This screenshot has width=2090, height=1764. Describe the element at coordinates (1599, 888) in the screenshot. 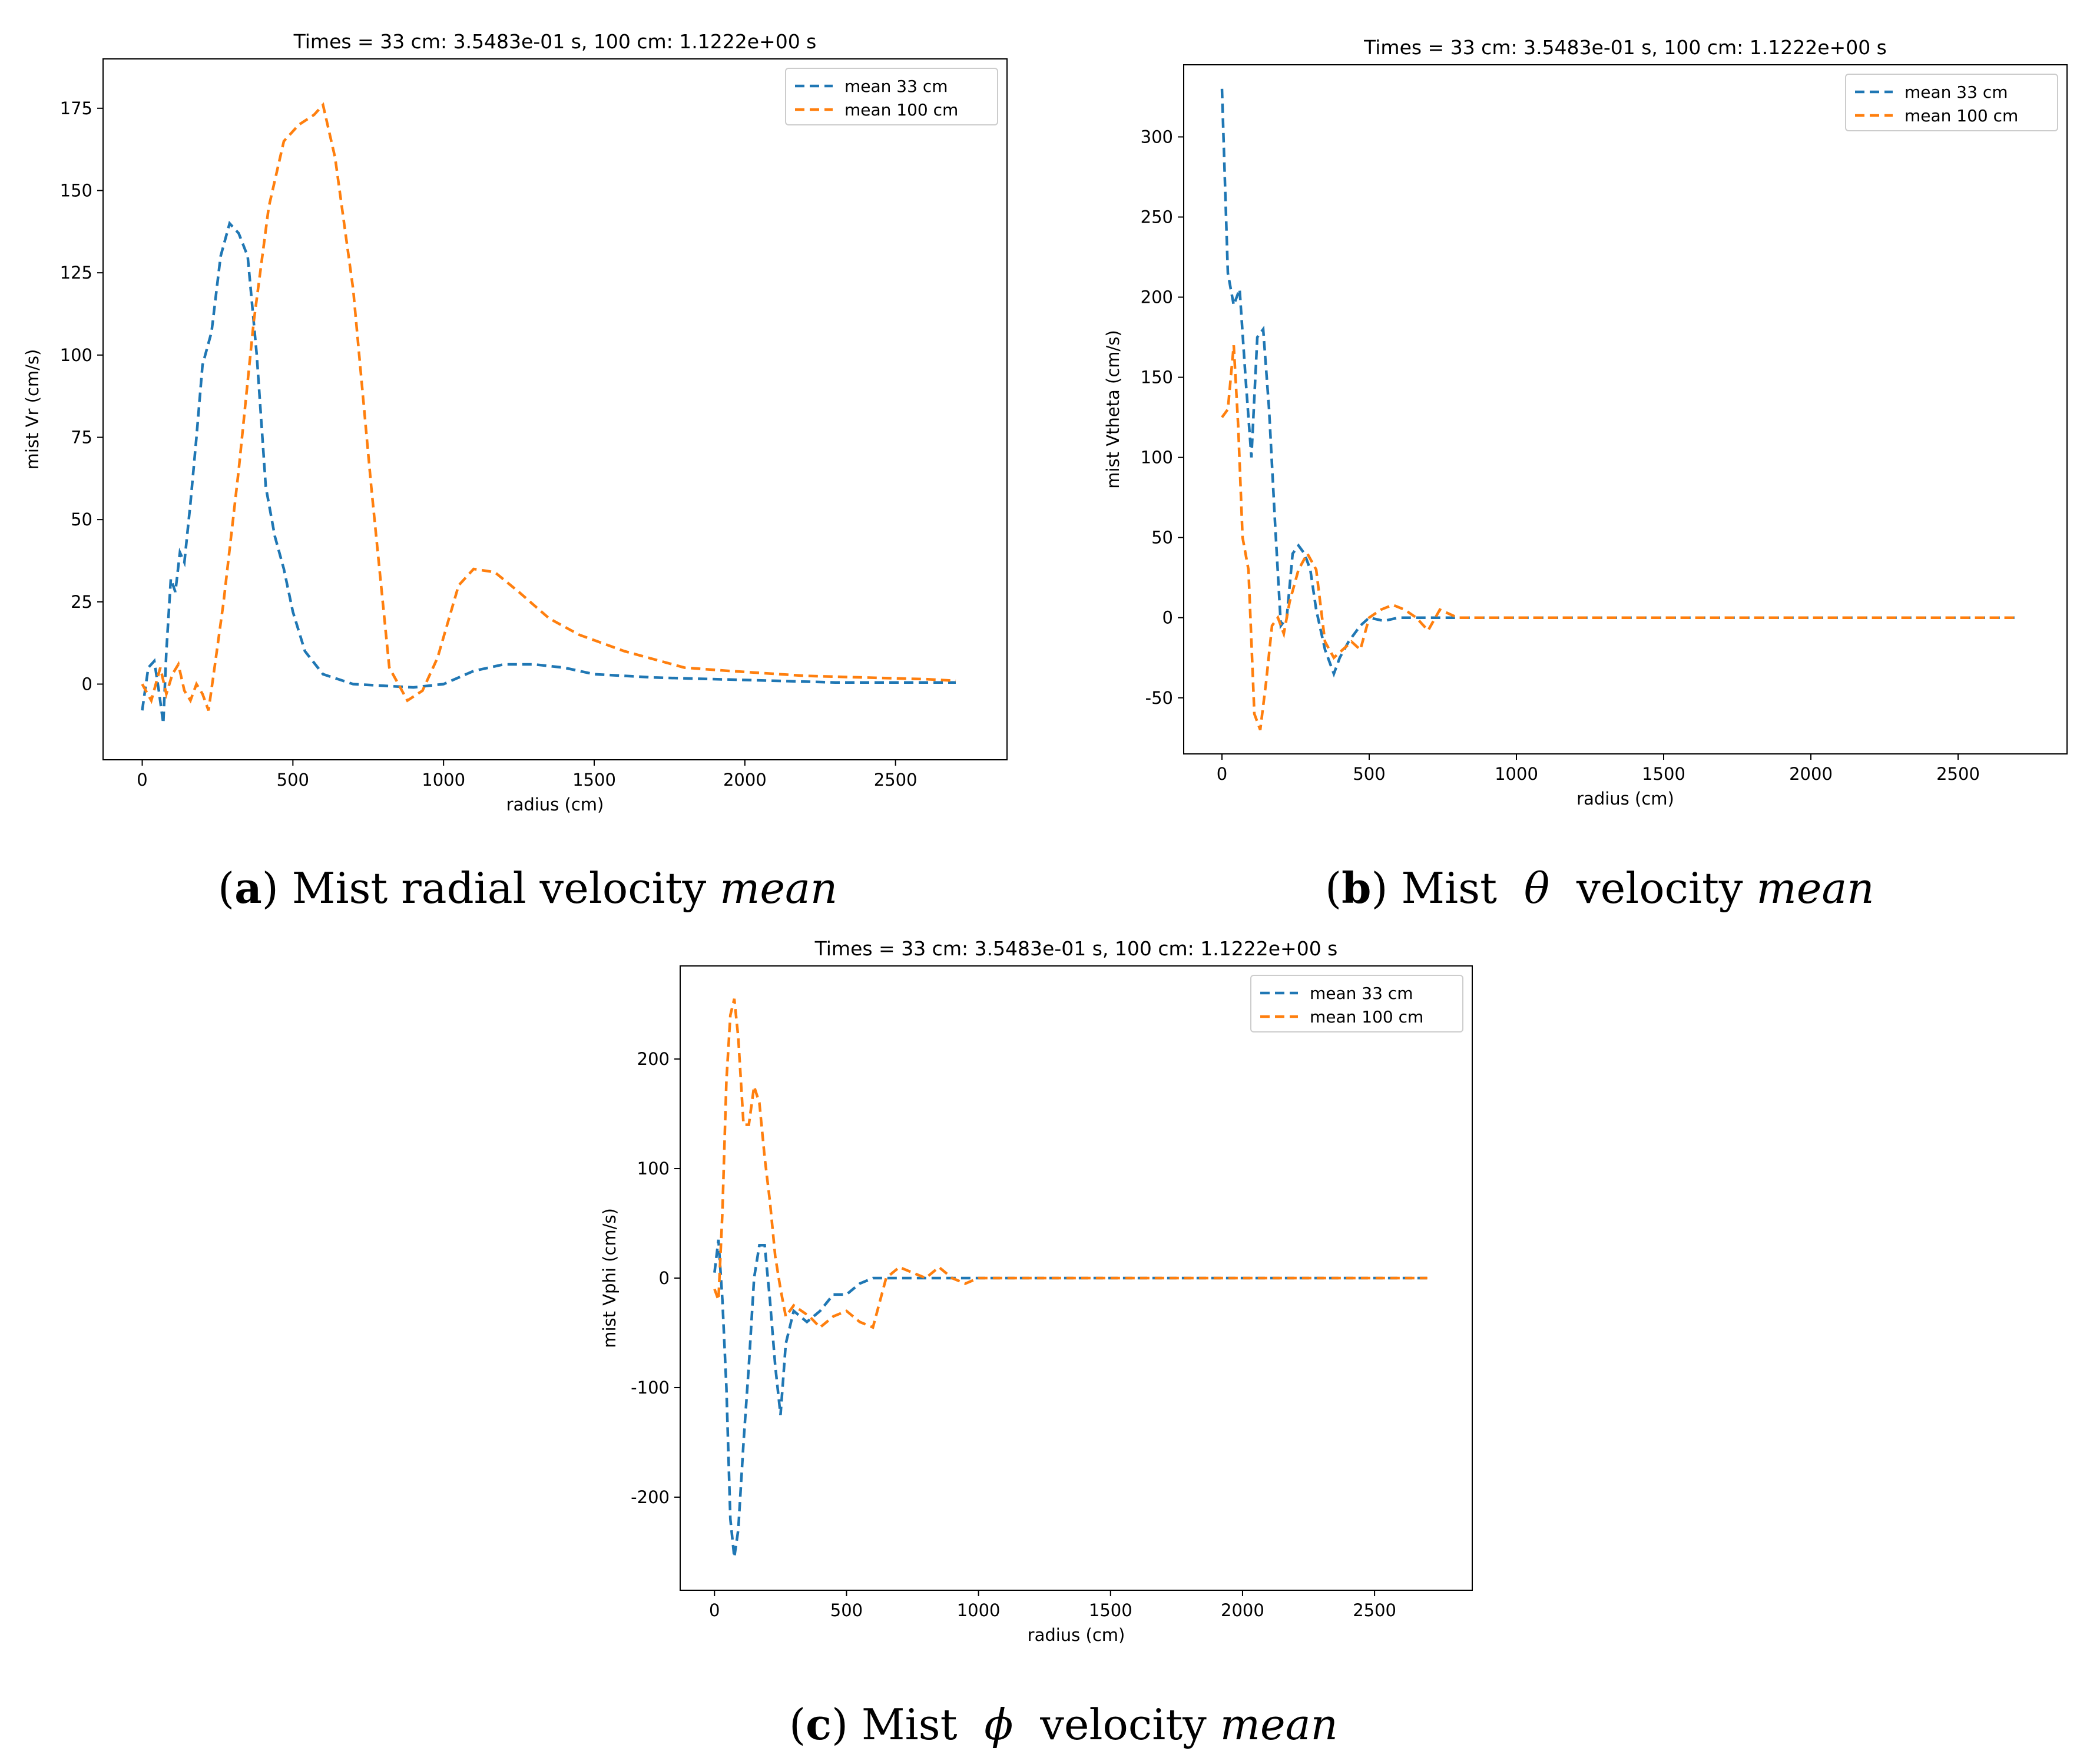

I see `caption-b: (b) Mist θ velocity mean` at that location.